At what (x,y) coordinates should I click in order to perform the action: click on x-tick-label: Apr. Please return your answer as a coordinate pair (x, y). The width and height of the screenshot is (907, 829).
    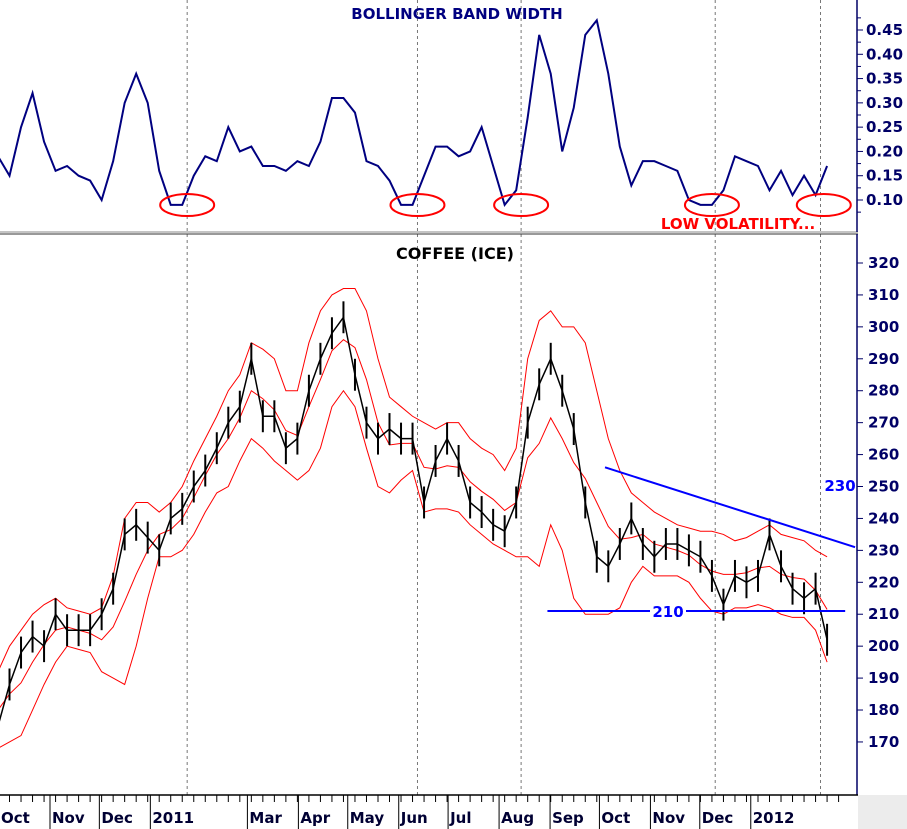
    Looking at the image, I should click on (315, 818).